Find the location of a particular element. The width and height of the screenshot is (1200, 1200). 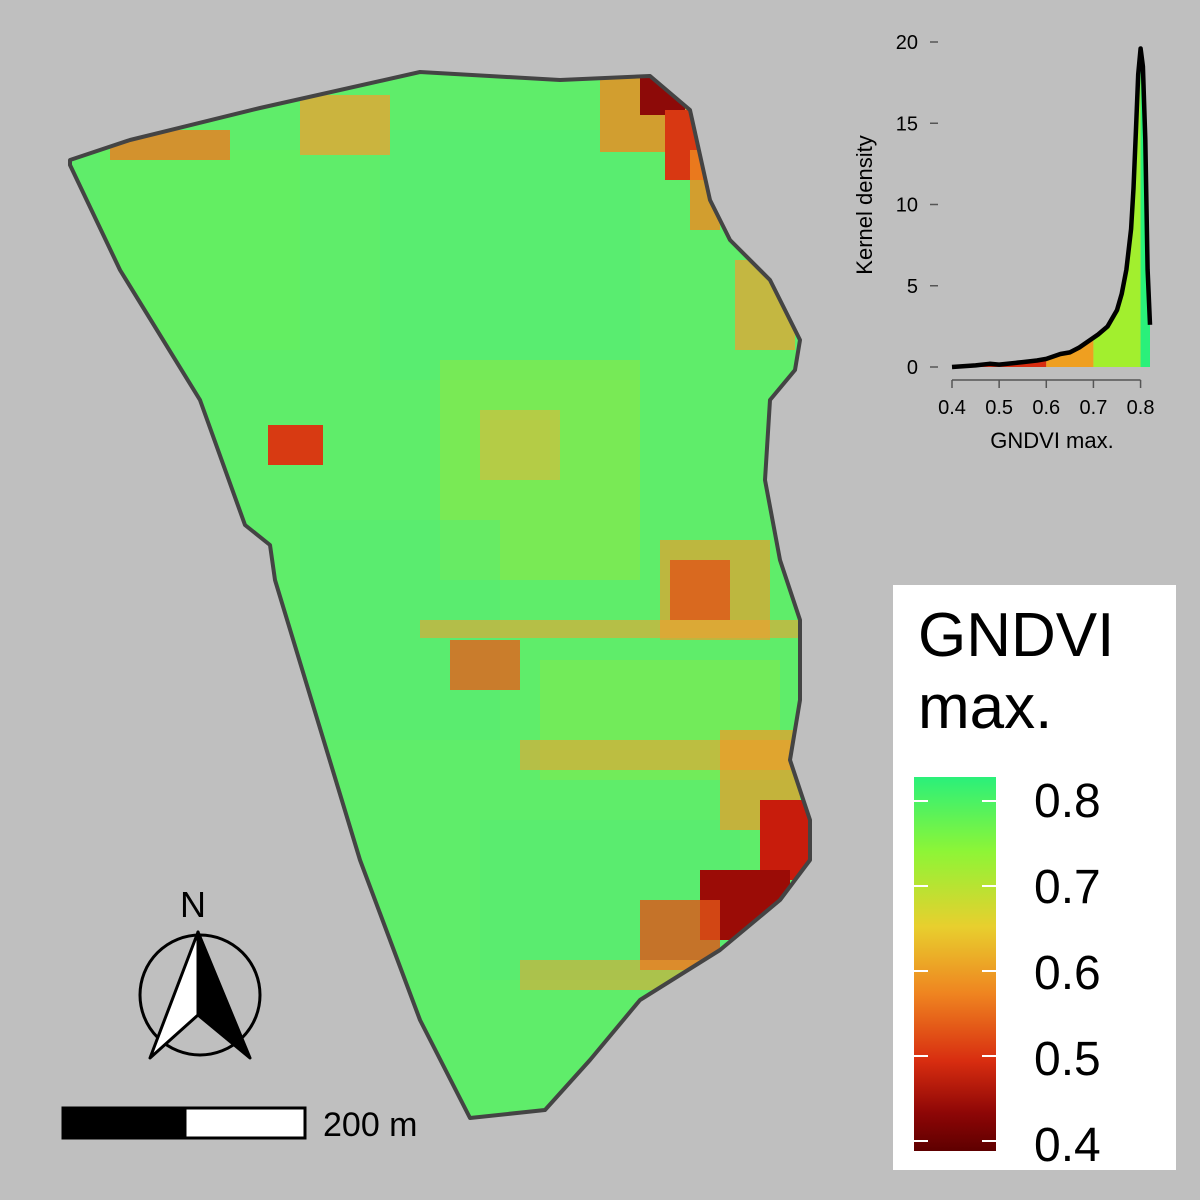

x-tick-label: 0.6 is located at coordinates (1046, 408).